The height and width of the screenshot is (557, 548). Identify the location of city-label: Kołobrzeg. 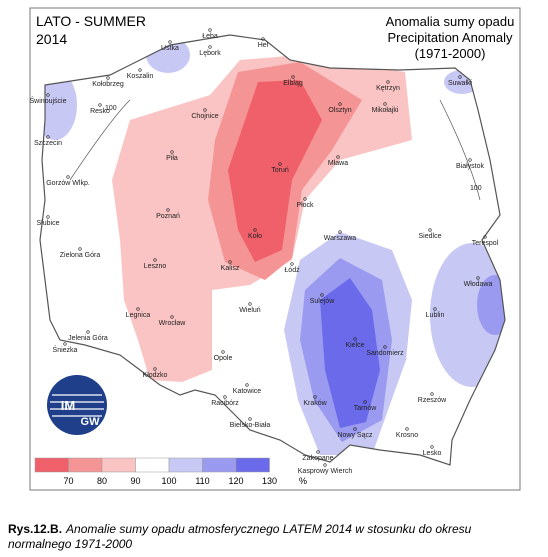
(108, 84).